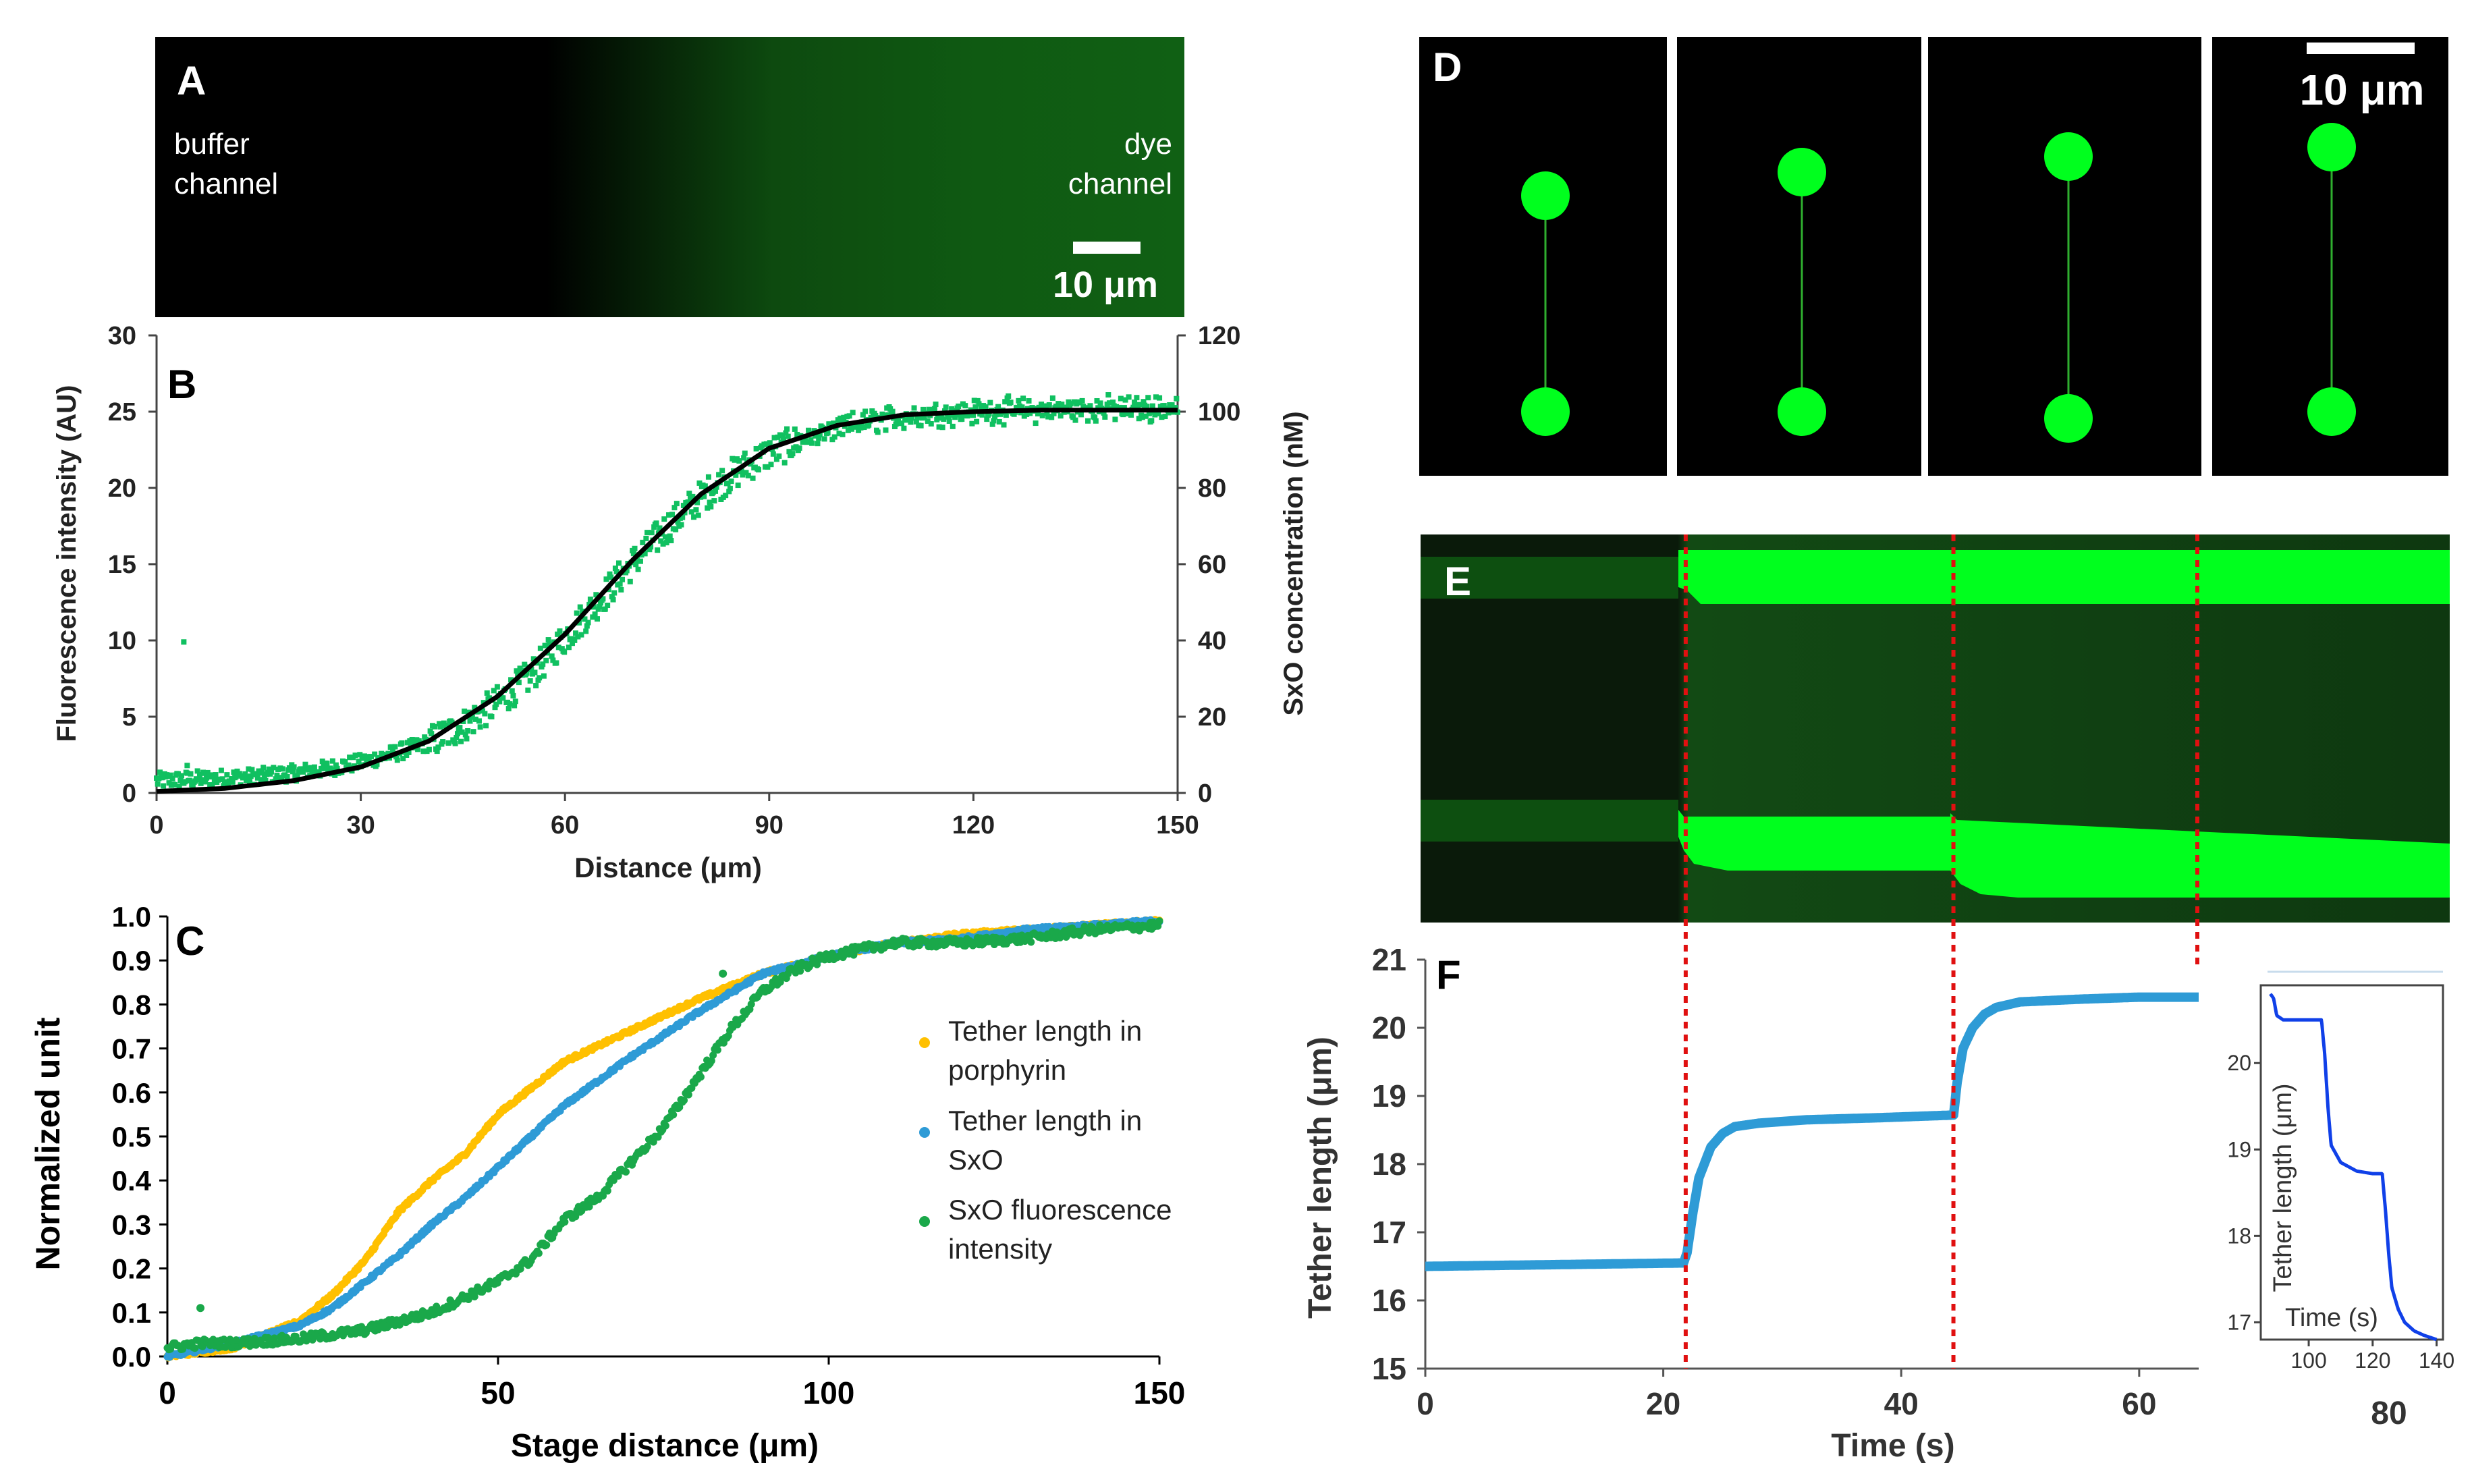 This screenshot has width=2472, height=1484. Describe the element at coordinates (122, 336) in the screenshot. I see `b-y-tick-label: 30` at that location.